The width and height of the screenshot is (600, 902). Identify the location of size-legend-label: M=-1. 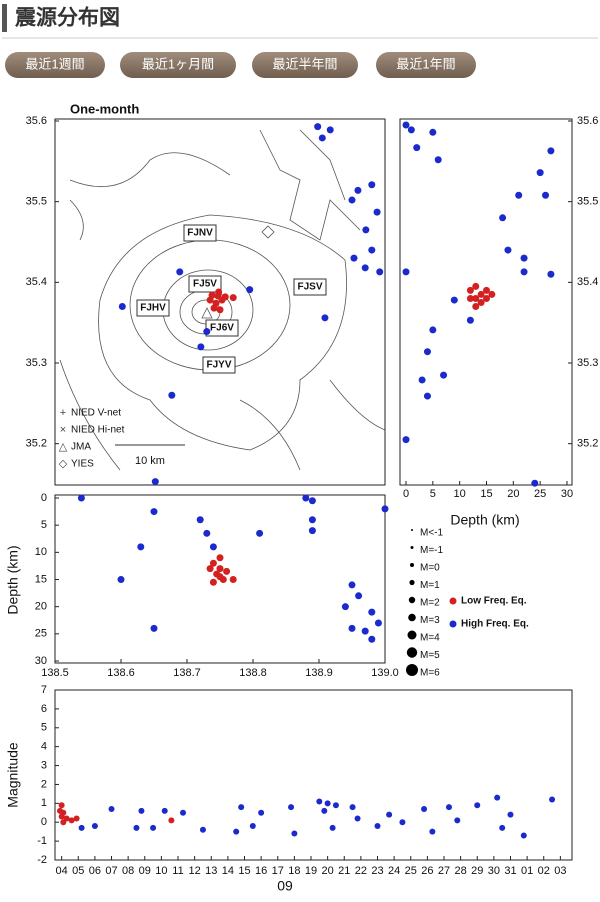
(432, 550).